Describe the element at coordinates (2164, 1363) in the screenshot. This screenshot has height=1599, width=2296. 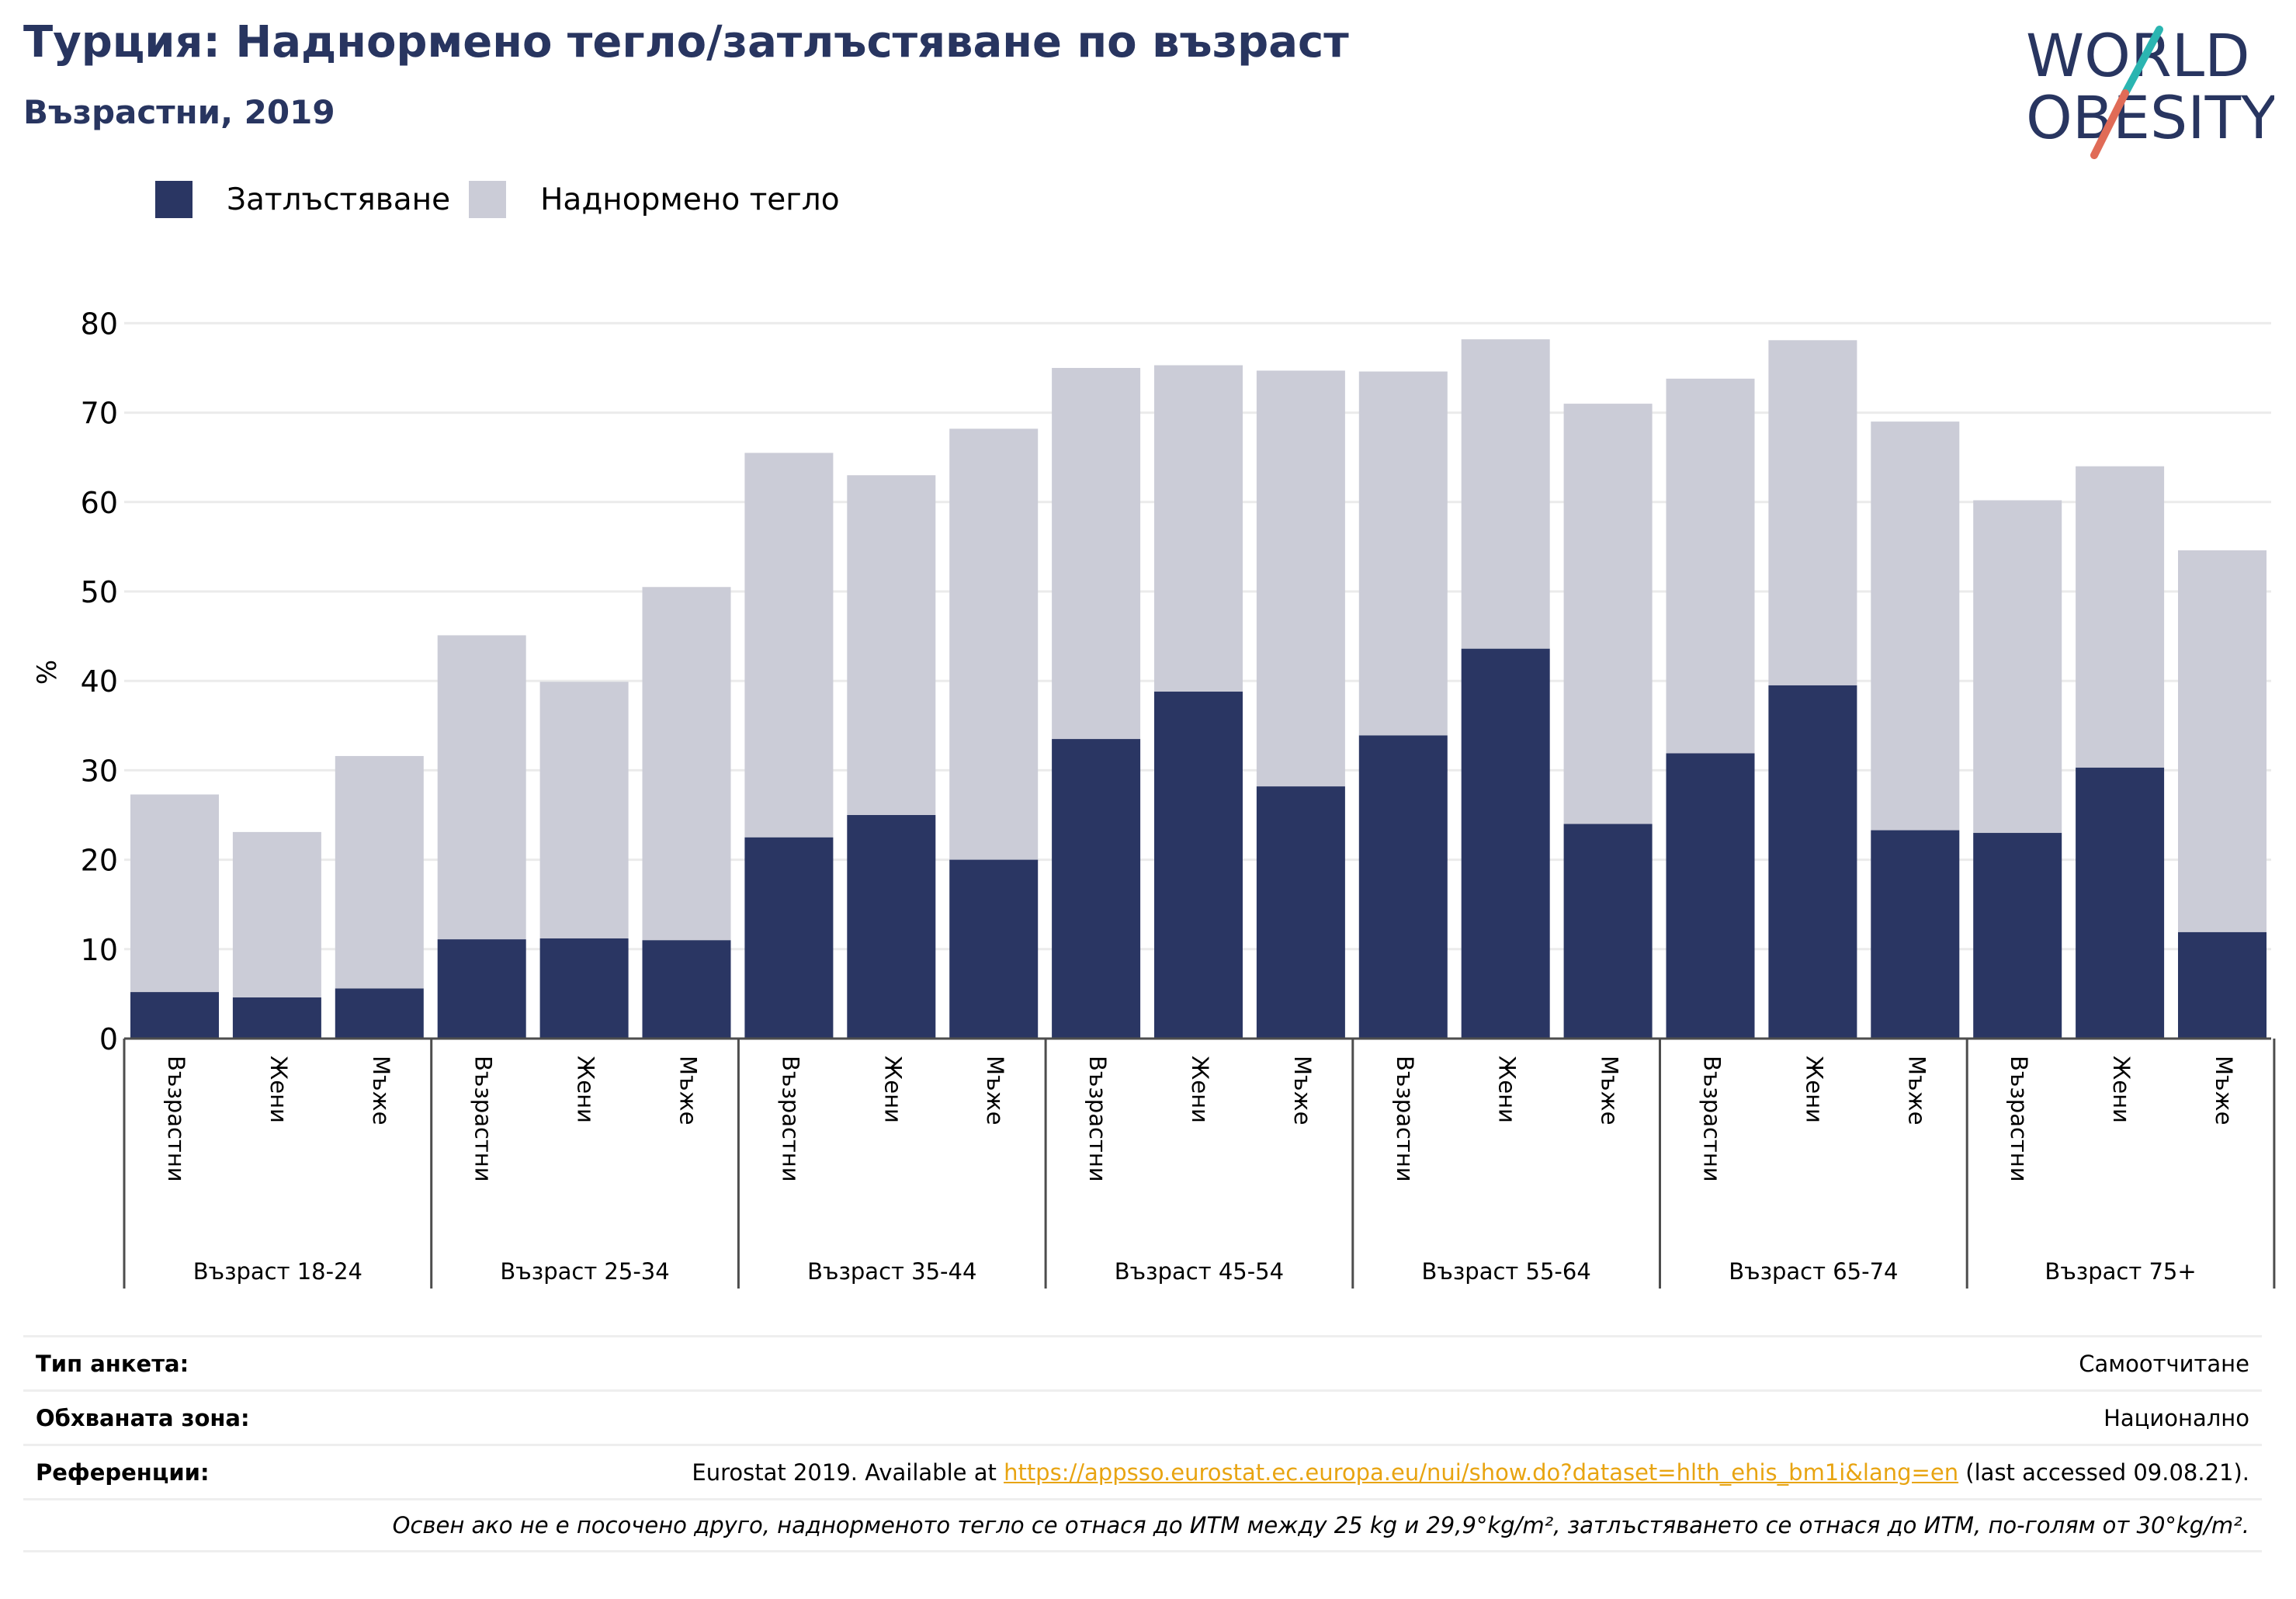
I see `survey-type-value: Самоотчитане` at that location.